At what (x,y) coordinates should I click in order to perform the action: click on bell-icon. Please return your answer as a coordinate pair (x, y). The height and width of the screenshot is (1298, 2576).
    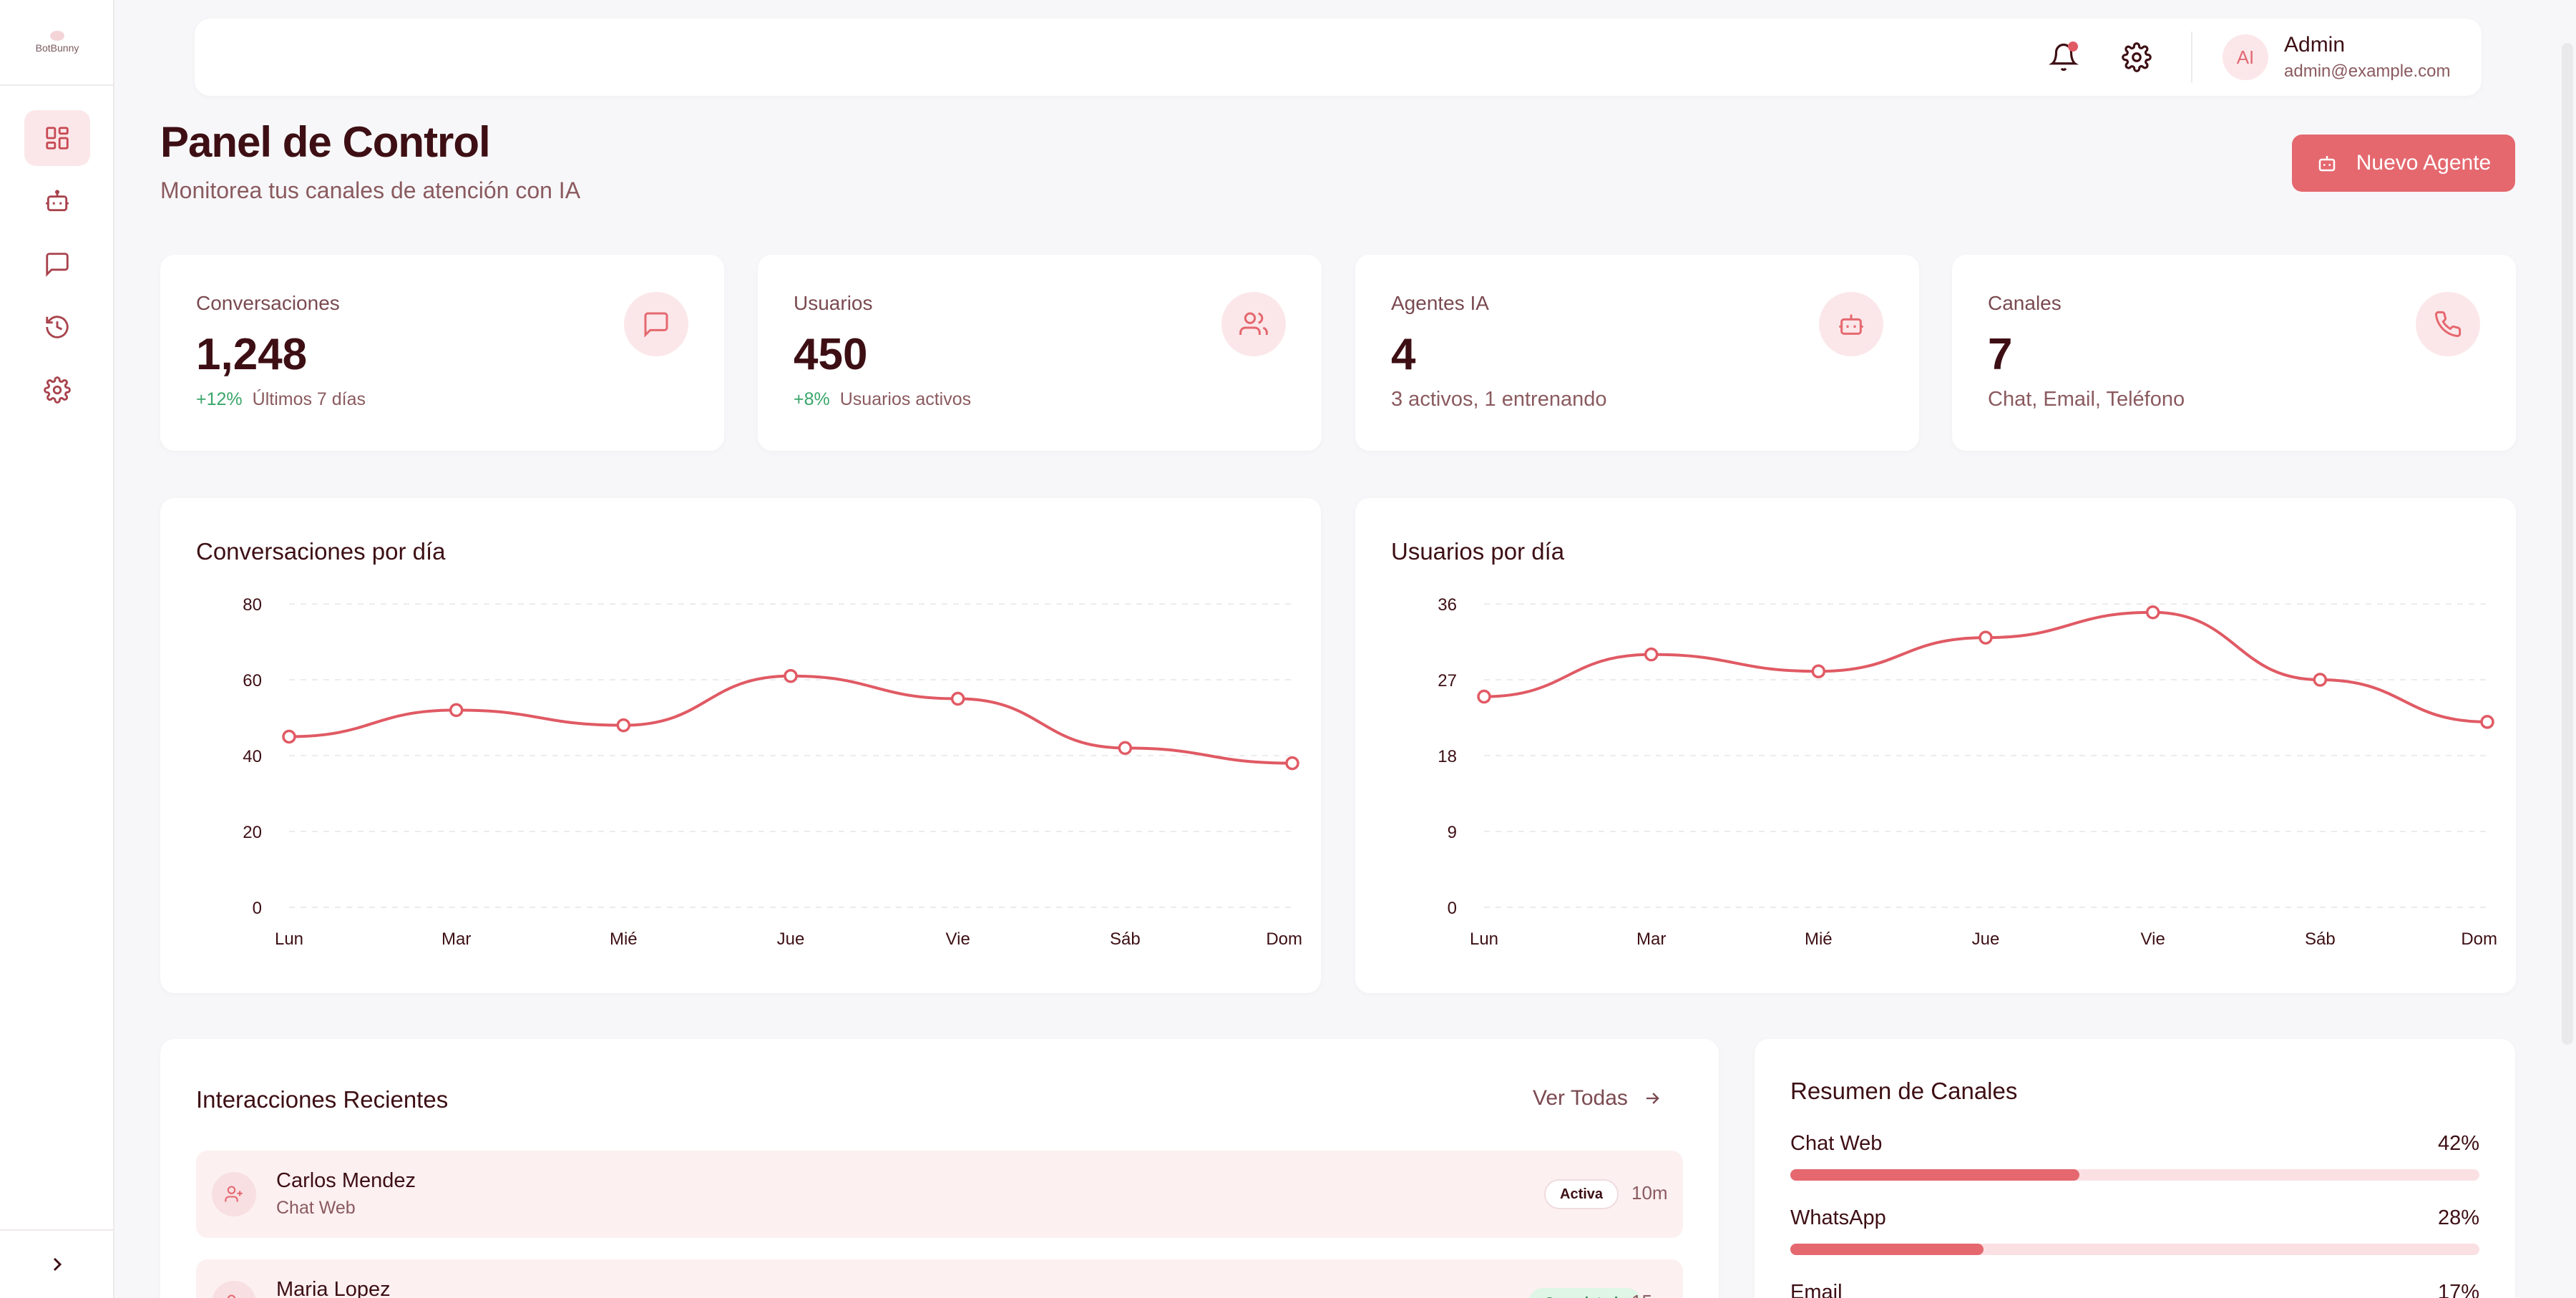
    Looking at the image, I should click on (2064, 57).